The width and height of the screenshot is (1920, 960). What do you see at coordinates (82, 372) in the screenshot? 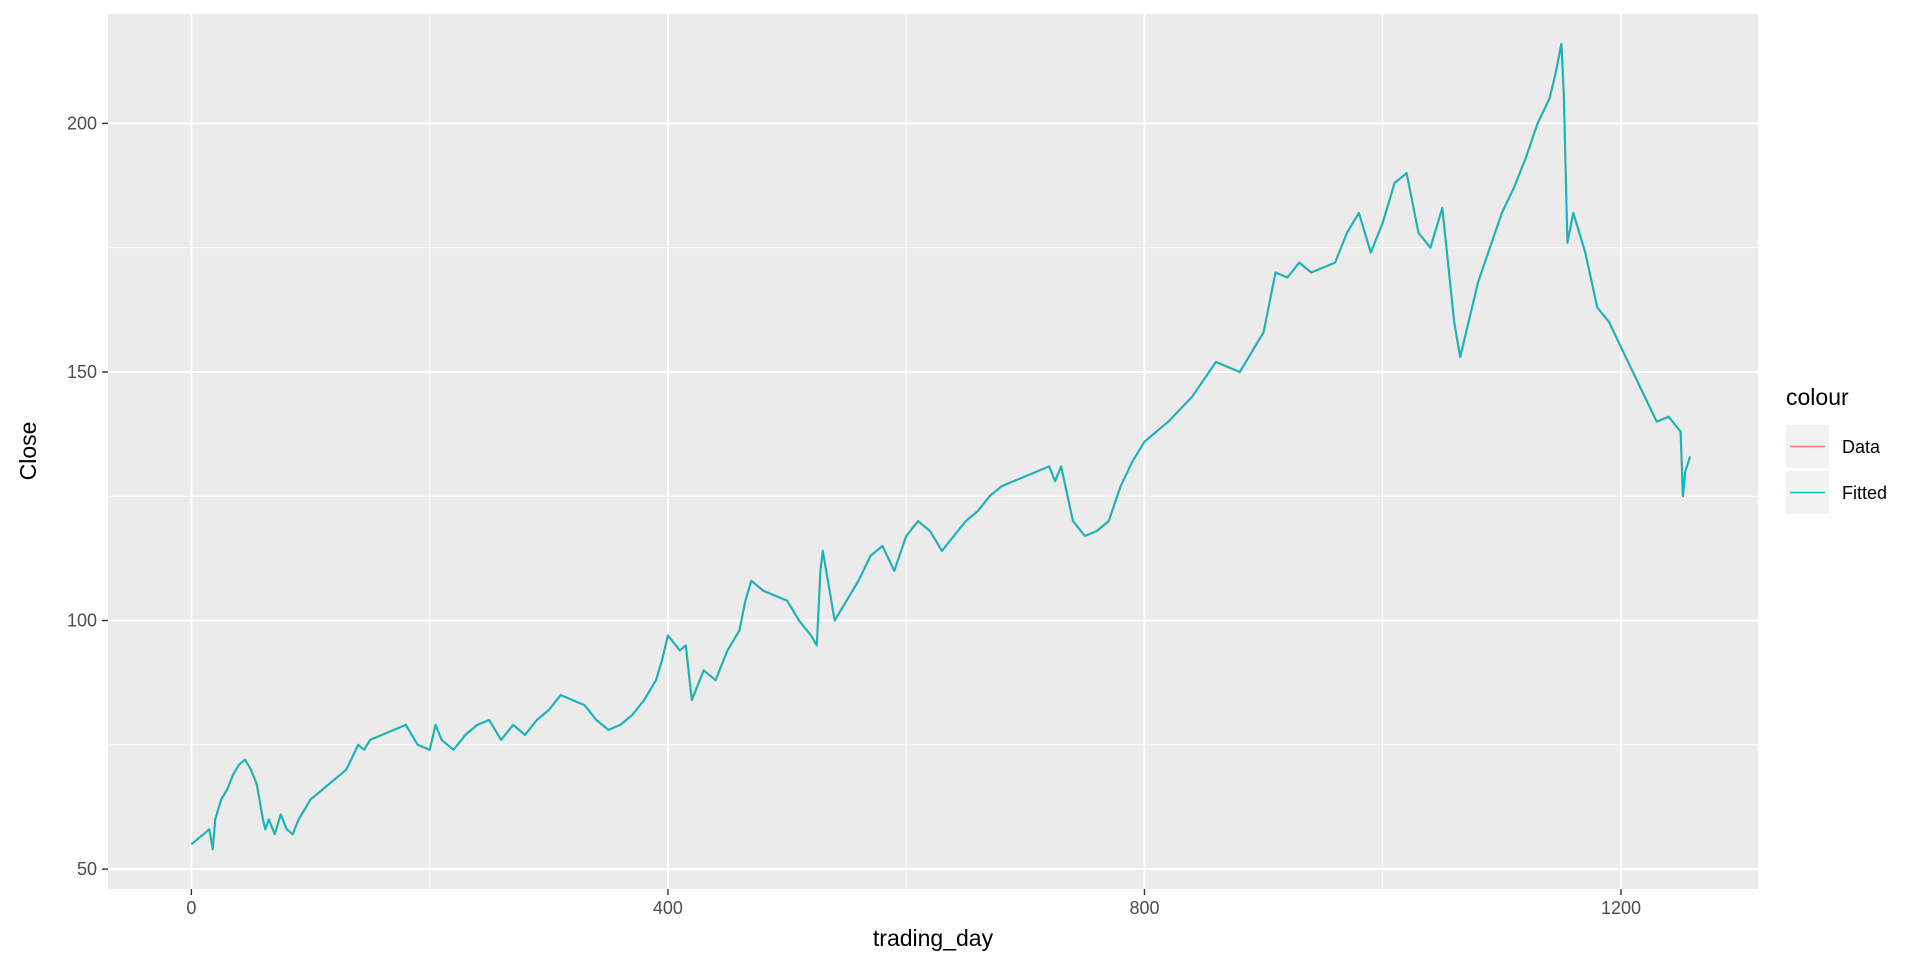
I see `y-tick-label: 150` at bounding box center [82, 372].